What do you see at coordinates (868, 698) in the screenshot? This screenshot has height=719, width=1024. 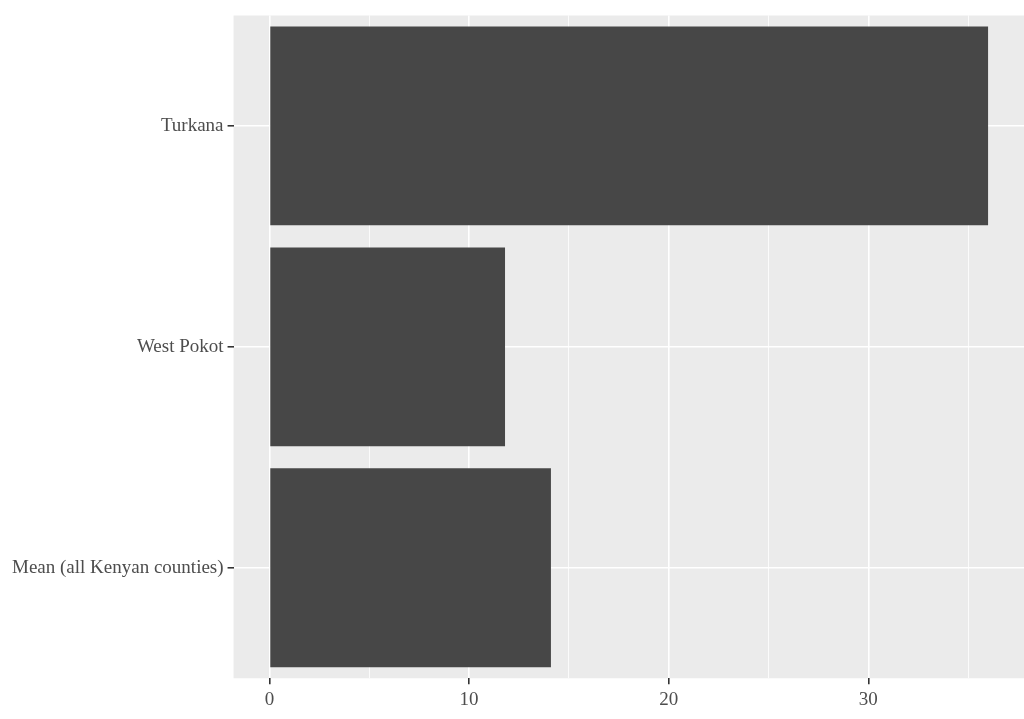 I see `x-tick-label: 30` at bounding box center [868, 698].